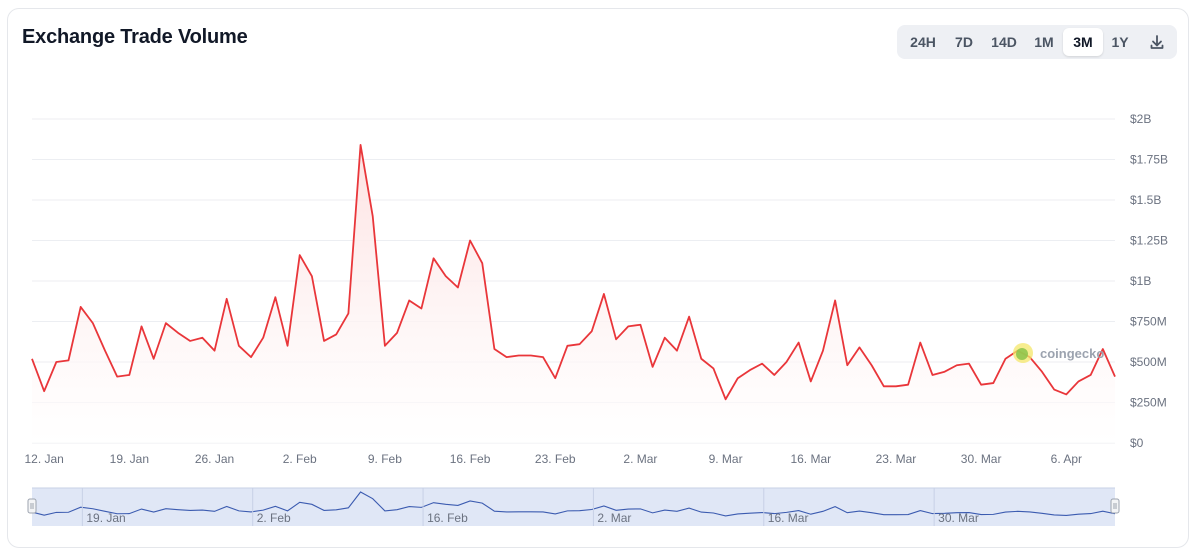  What do you see at coordinates (447, 518) in the screenshot?
I see `navigator-tick-label: 16. Feb` at bounding box center [447, 518].